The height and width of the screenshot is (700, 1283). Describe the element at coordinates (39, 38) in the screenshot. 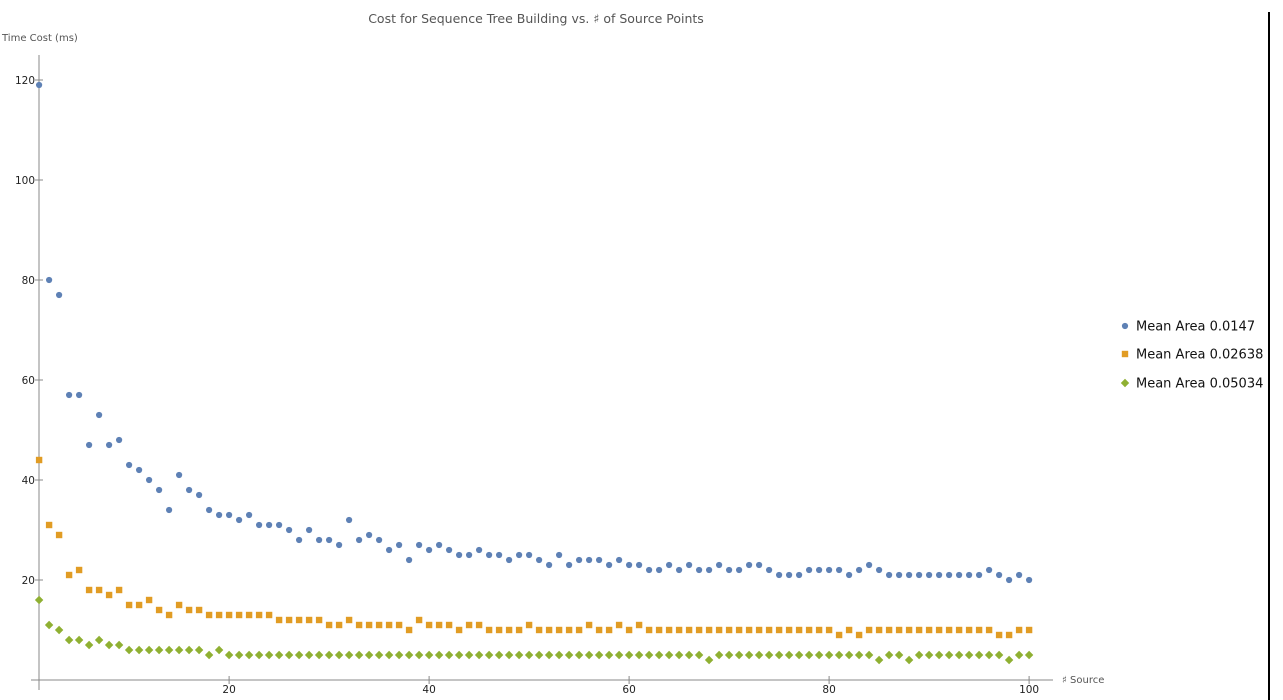

I see `y-axis-label: Time Cost (ms)` at that location.